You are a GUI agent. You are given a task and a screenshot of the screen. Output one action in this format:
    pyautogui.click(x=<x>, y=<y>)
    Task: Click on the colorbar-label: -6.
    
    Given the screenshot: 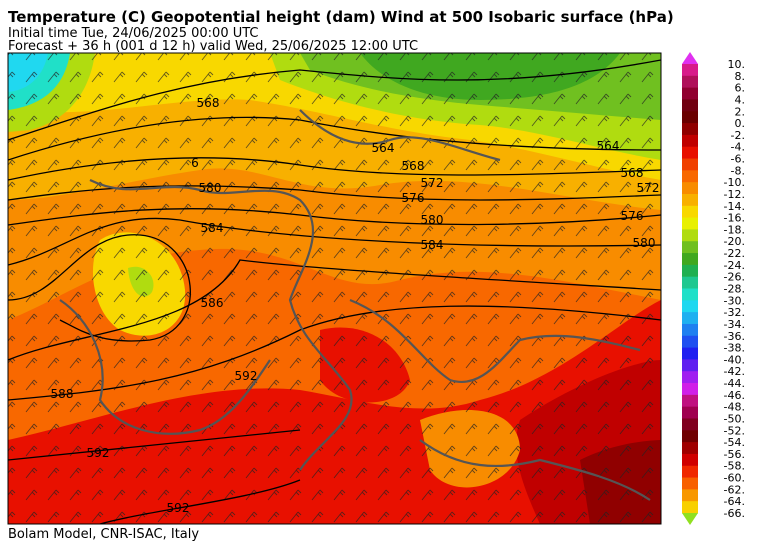 What is the action you would take?
    pyautogui.click(x=738, y=159)
    